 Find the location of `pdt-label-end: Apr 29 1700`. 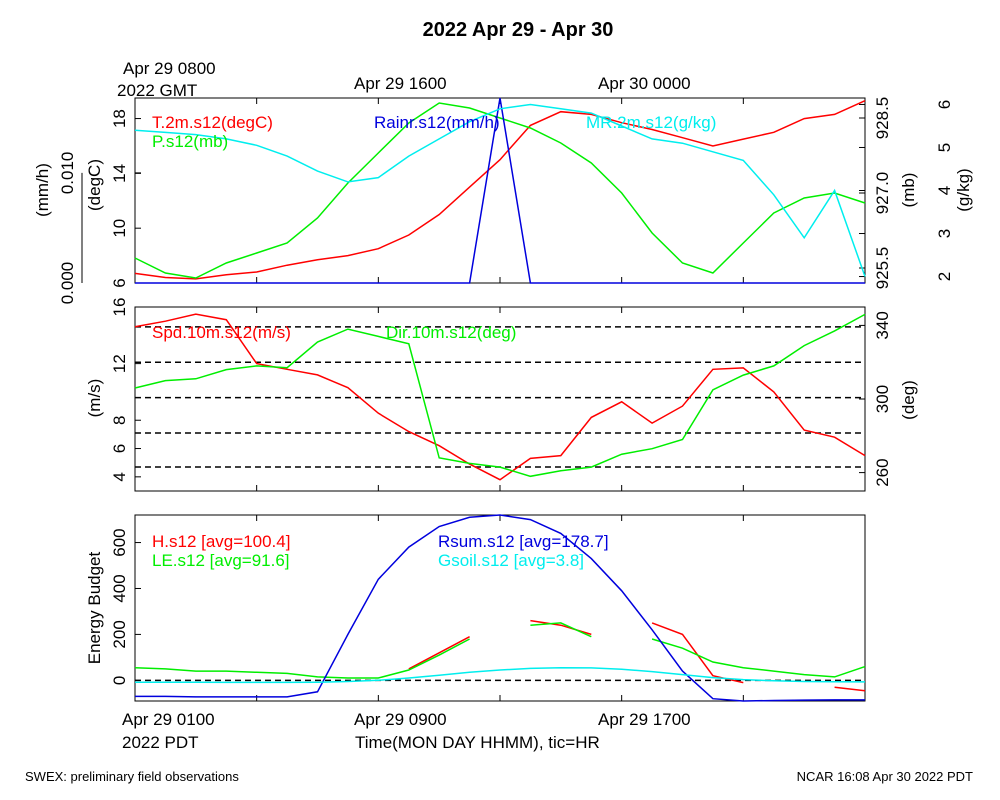

pdt-label-end: Apr 29 1700 is located at coordinates (644, 719).